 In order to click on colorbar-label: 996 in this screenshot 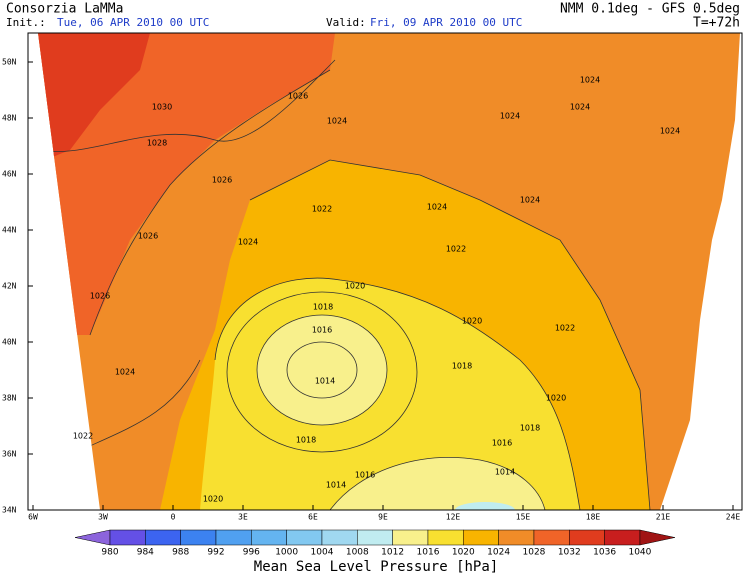, I will do `click(251, 553)`.